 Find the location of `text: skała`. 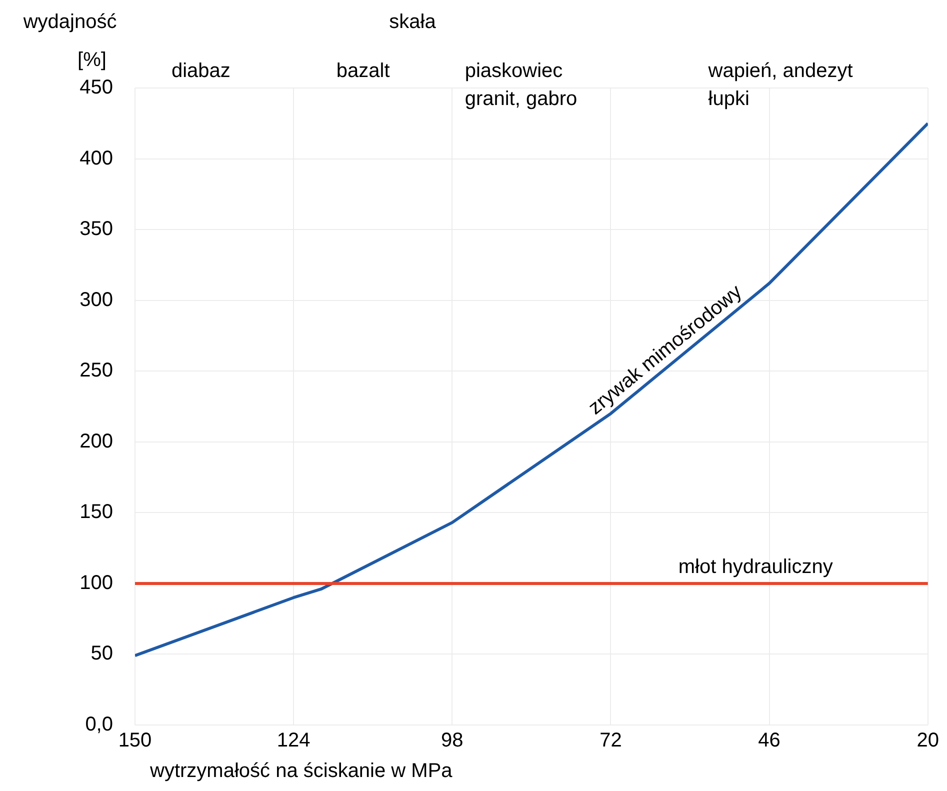

text: skała is located at coordinates (413, 22).